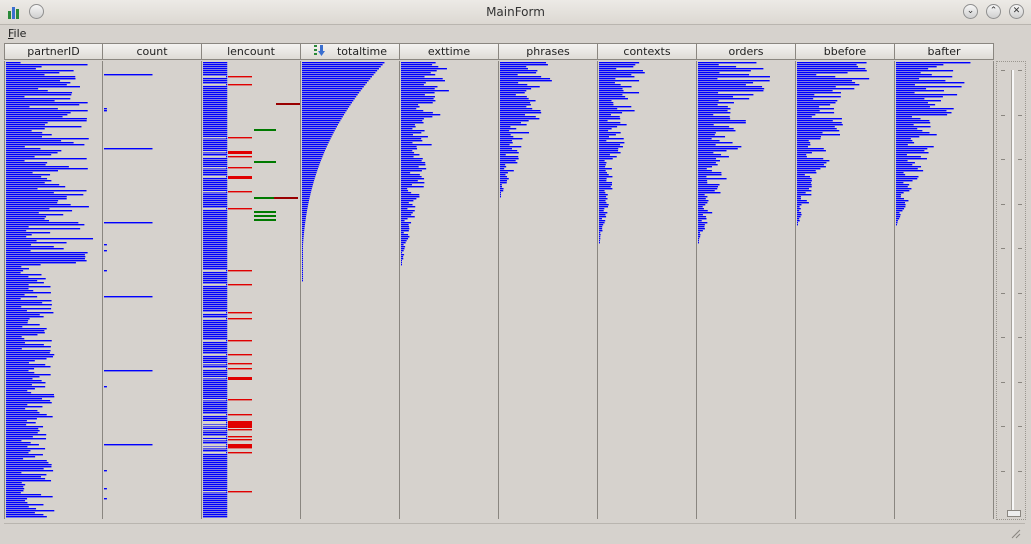 This screenshot has width=1031, height=544. Describe the element at coordinates (17, 33) in the screenshot. I see `menu-file: File` at that location.